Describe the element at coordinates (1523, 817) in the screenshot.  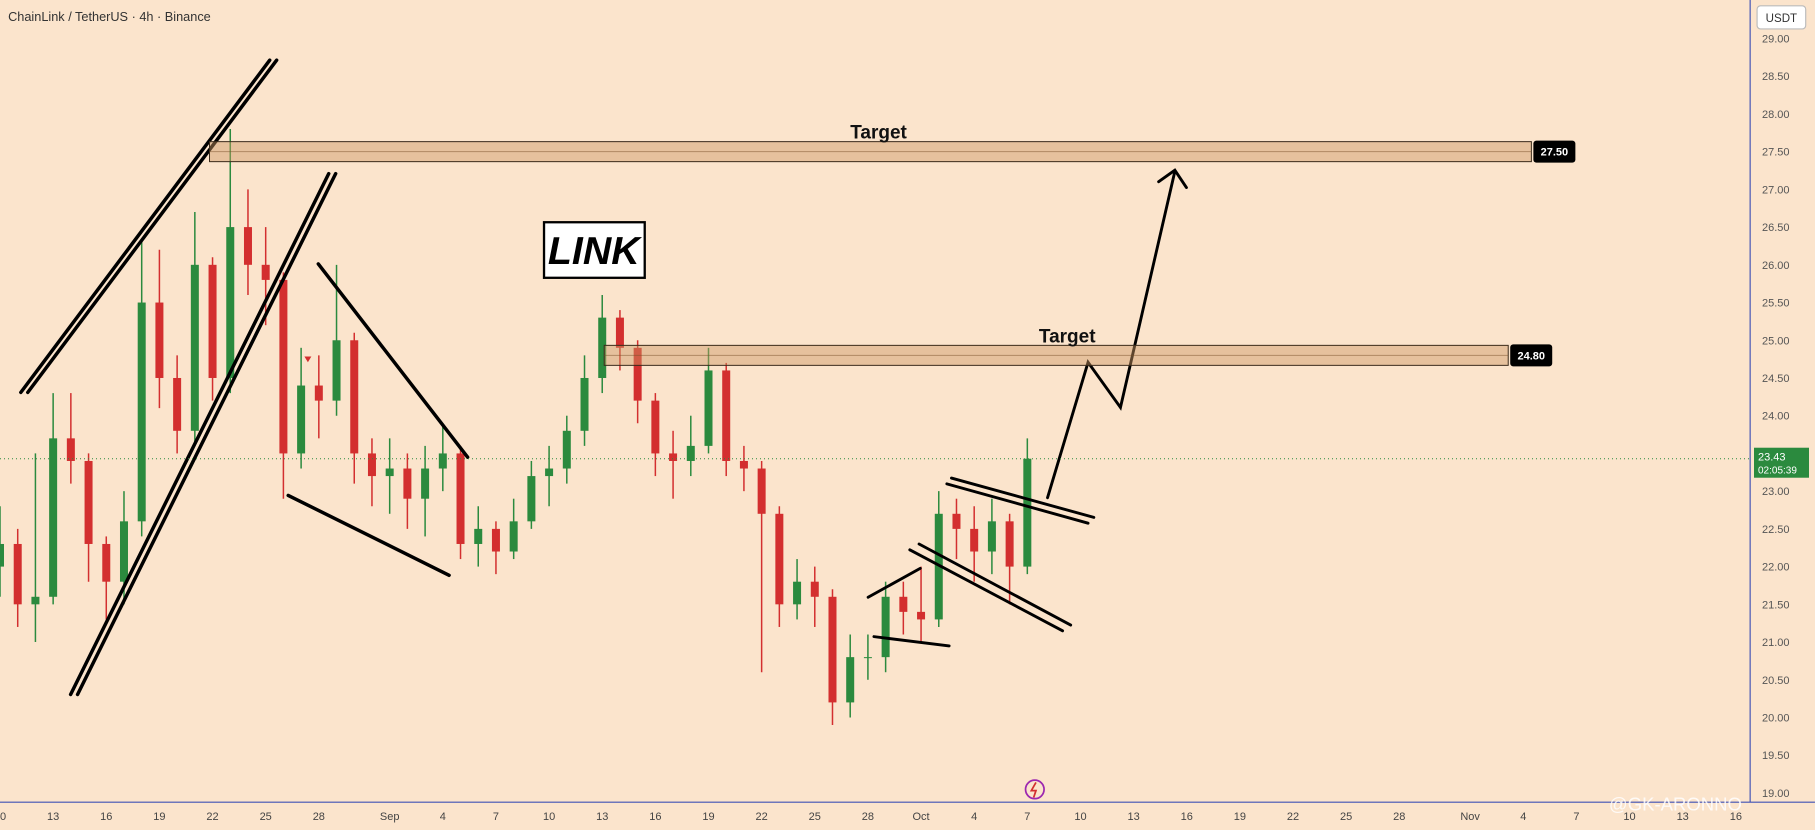
I see `x-tick-label: 4` at that location.